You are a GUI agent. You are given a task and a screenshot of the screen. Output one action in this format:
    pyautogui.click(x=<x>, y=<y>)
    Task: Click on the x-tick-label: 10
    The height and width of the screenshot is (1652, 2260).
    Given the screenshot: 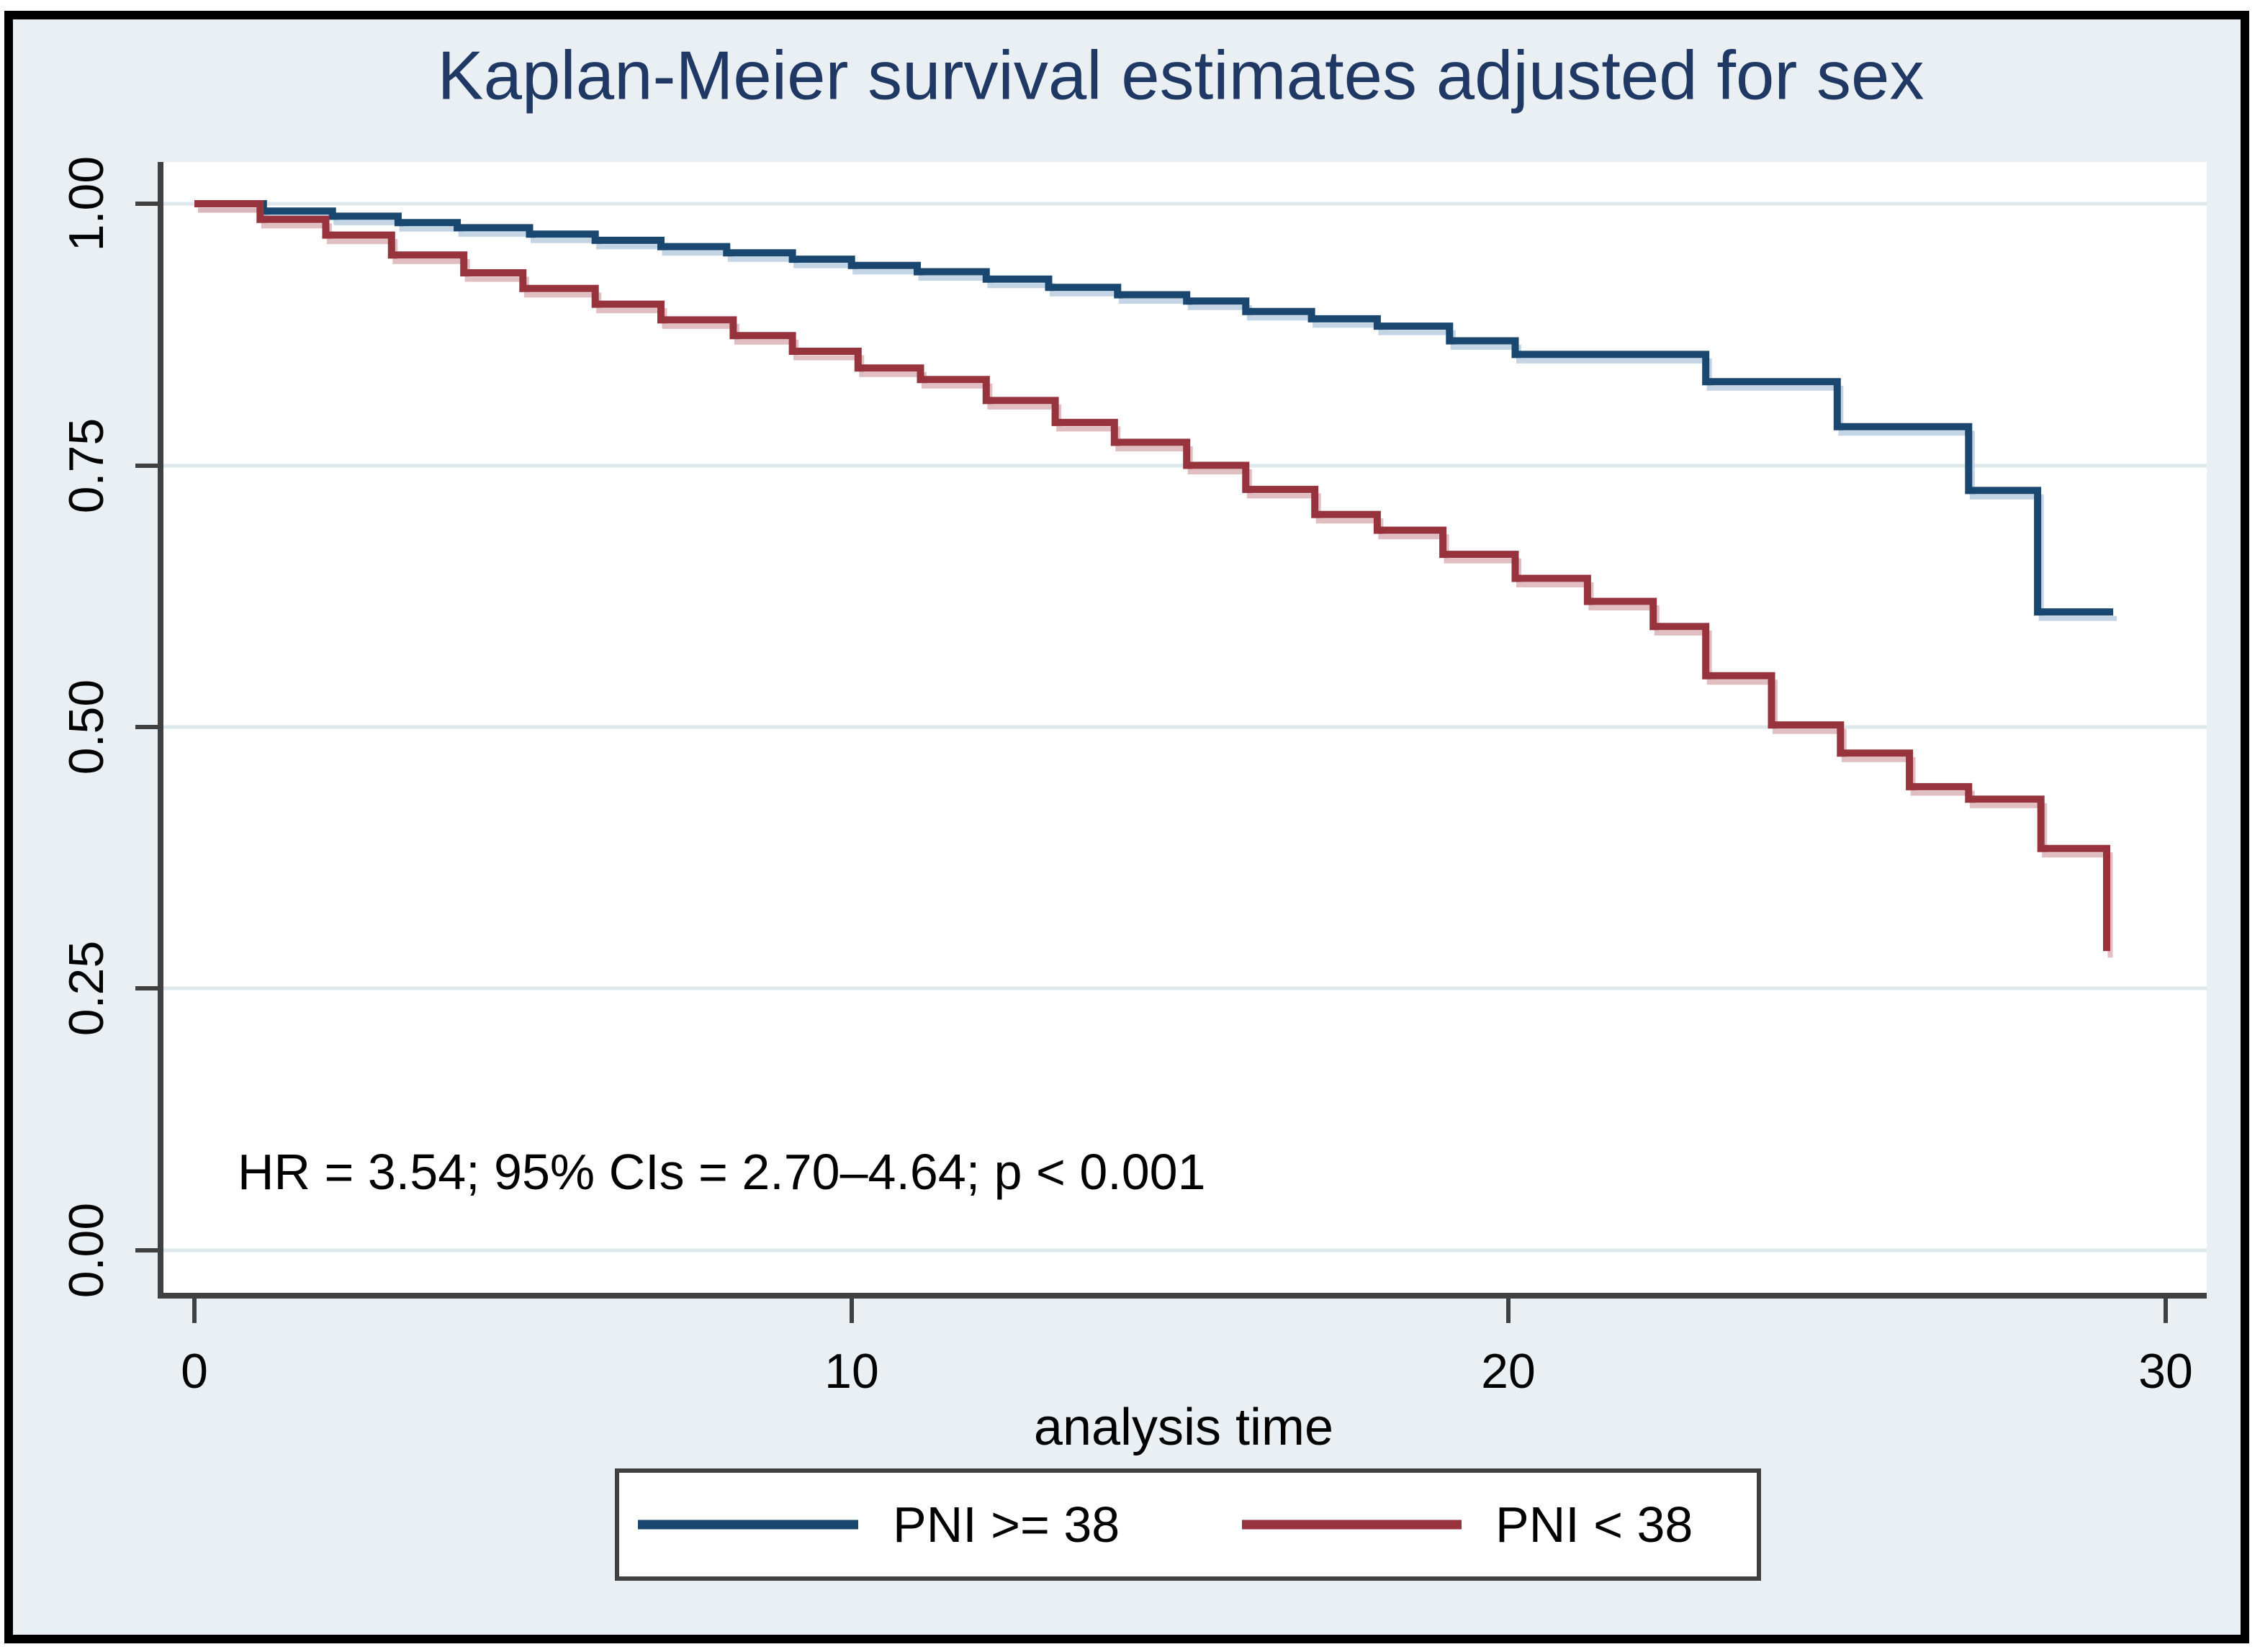 What is the action you would take?
    pyautogui.click(x=851, y=1372)
    